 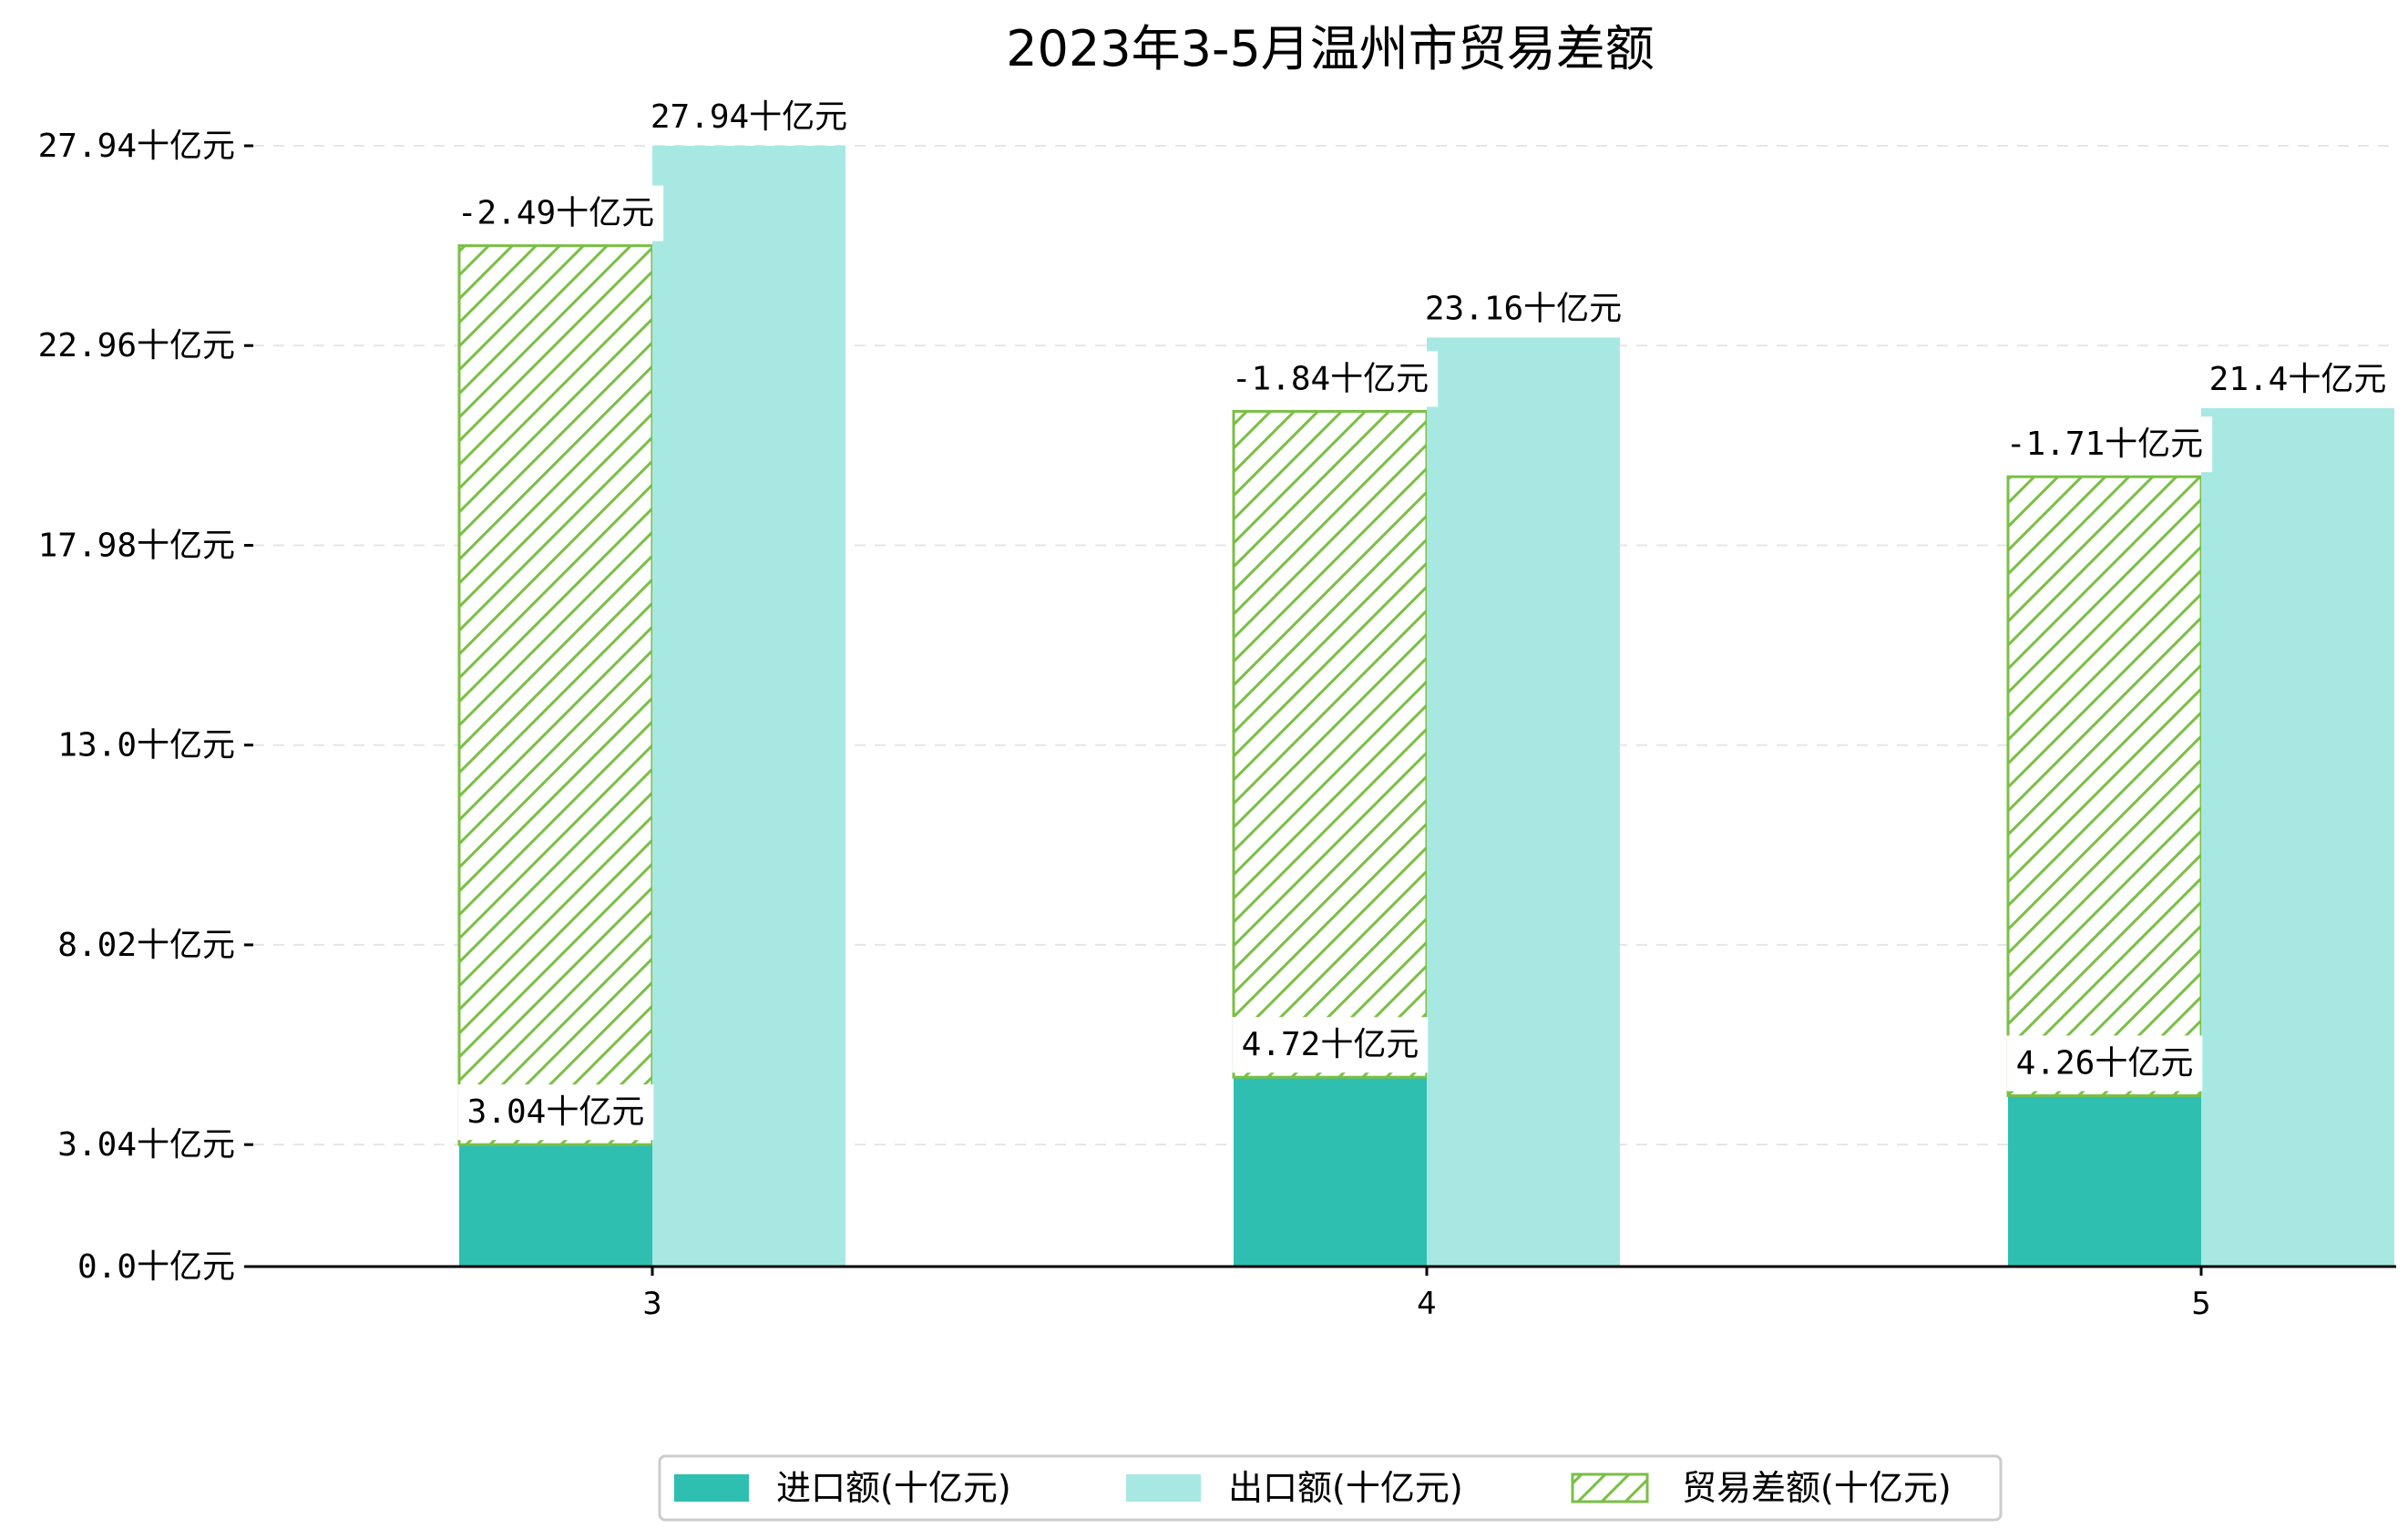 I want to click on y-tick-label: 17.98十亿元, so click(x=136, y=545).